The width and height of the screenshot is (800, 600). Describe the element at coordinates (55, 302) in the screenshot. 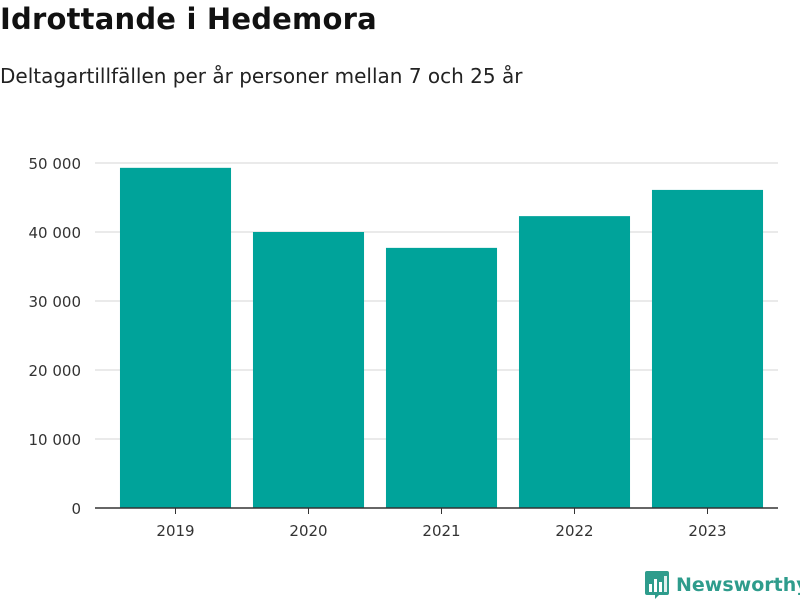

I see `y-tick-label: 30 000` at that location.